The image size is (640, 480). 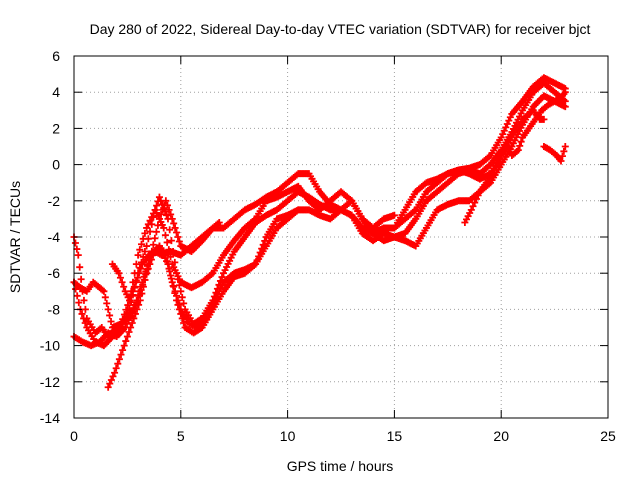 What do you see at coordinates (56, 56) in the screenshot?
I see `y-tick-label: 6` at bounding box center [56, 56].